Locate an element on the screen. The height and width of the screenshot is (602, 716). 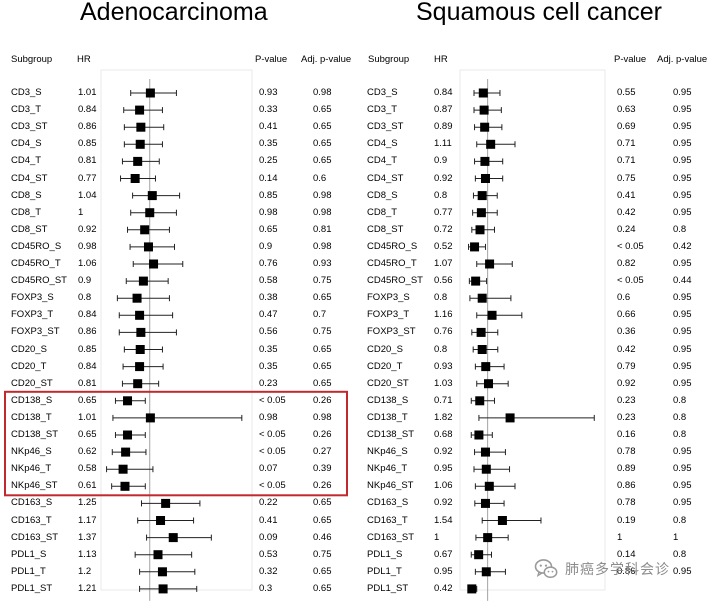
p-value: 0.98 is located at coordinates (268, 212).